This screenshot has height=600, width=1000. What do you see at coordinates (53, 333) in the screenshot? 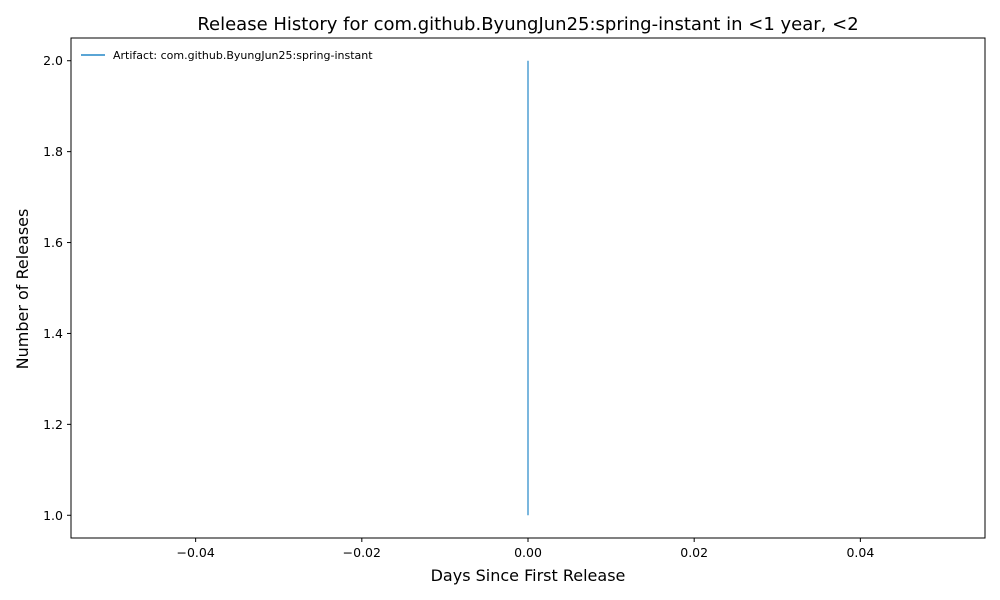
I see `y-tick-label: 1.4` at bounding box center [53, 333].